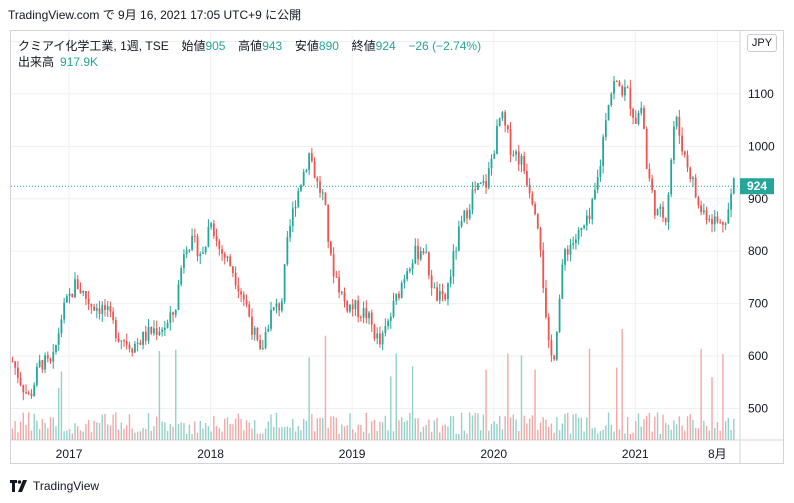 This screenshot has height=503, width=794. Describe the element at coordinates (762, 43) in the screenshot. I see `currency-button: JPY` at that location.